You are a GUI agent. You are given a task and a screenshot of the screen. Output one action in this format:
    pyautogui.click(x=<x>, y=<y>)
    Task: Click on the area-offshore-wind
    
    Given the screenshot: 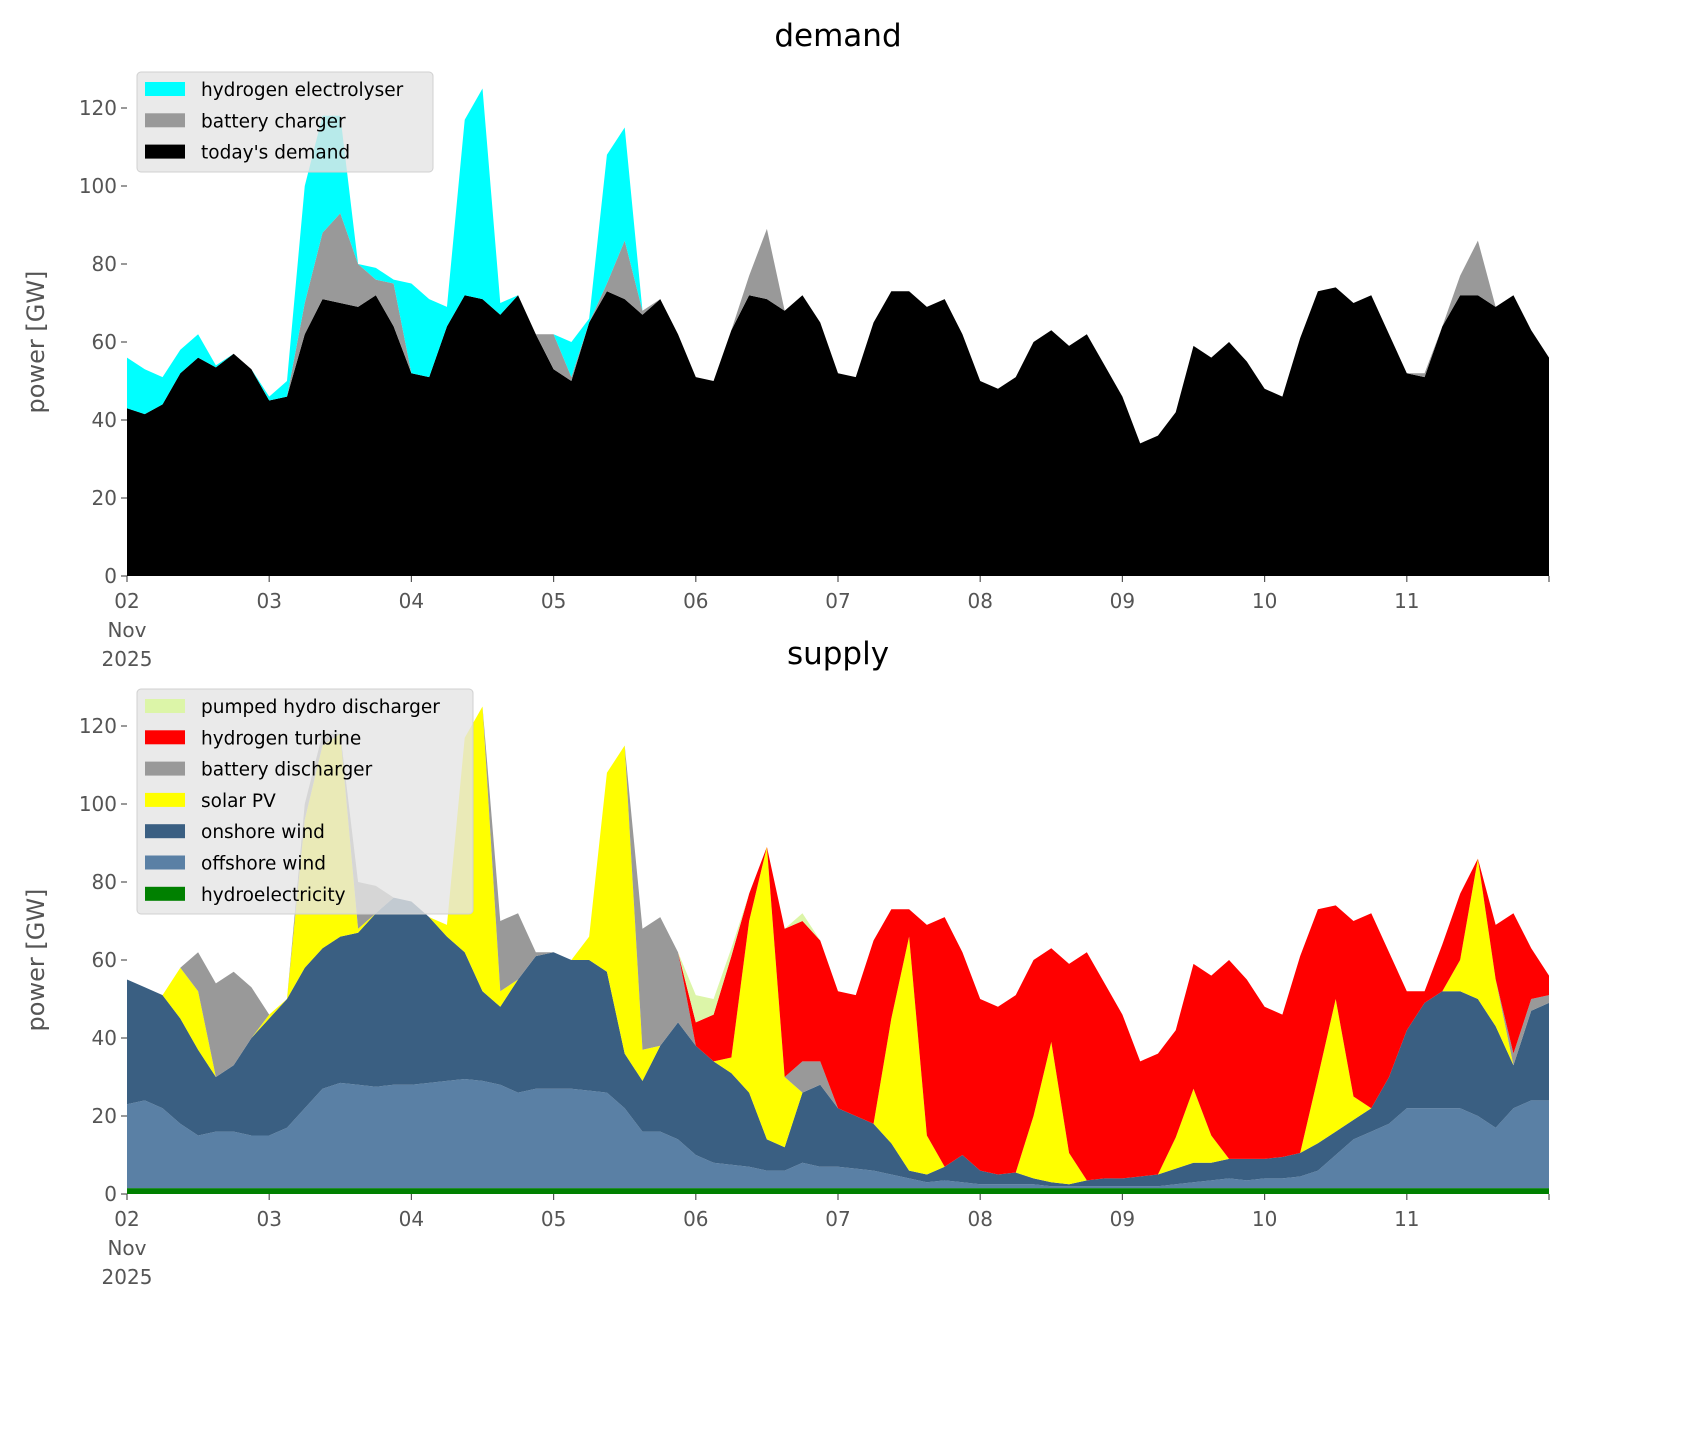 What is the action you would take?
    pyautogui.click(x=838, y=1133)
    